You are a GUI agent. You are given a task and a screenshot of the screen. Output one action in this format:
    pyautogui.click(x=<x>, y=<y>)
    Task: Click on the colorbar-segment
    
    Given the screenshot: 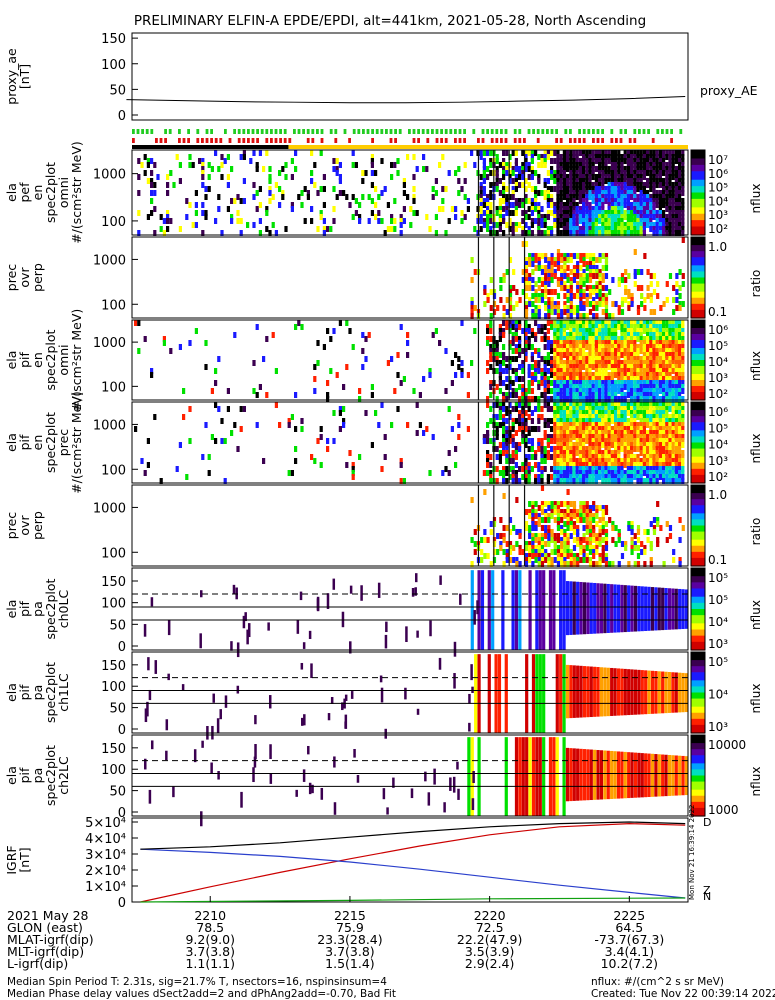 What is the action you would take?
    pyautogui.click(x=698, y=419)
    